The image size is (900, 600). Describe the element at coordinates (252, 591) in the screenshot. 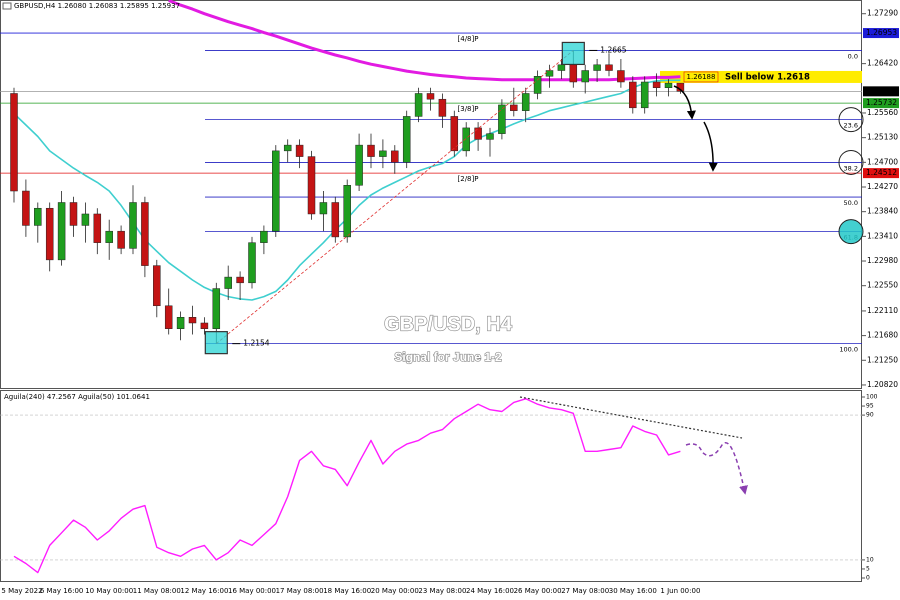

I see `x-tick-label: 16 May 00:00` at that location.